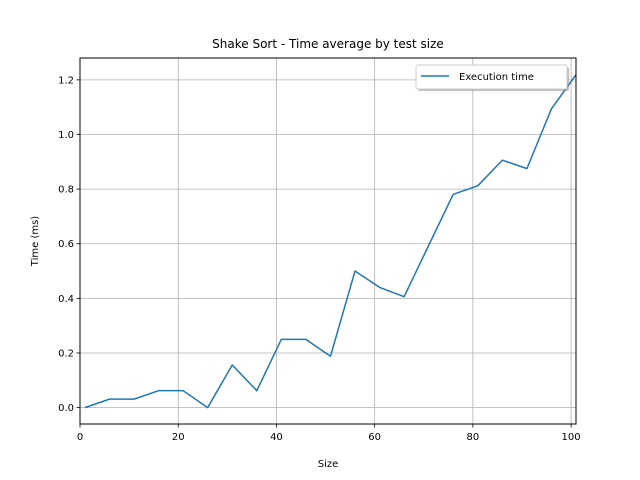 Image resolution: width=640 pixels, height=480 pixels. What do you see at coordinates (66, 408) in the screenshot?
I see `y-tick-label: 0.0` at bounding box center [66, 408].